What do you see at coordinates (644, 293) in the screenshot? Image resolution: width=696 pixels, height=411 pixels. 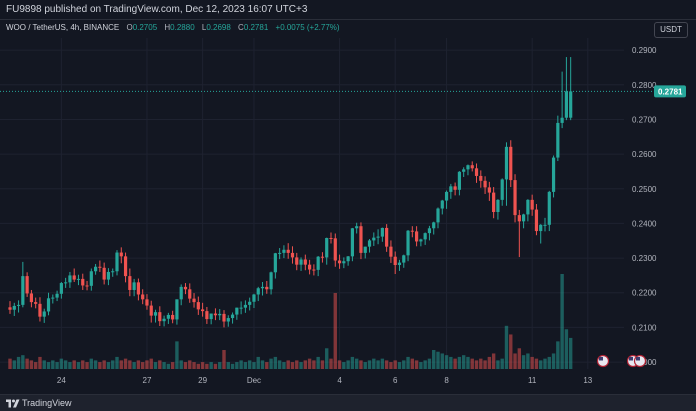 I see `y-tick-label: 0.2200` at bounding box center [644, 293].